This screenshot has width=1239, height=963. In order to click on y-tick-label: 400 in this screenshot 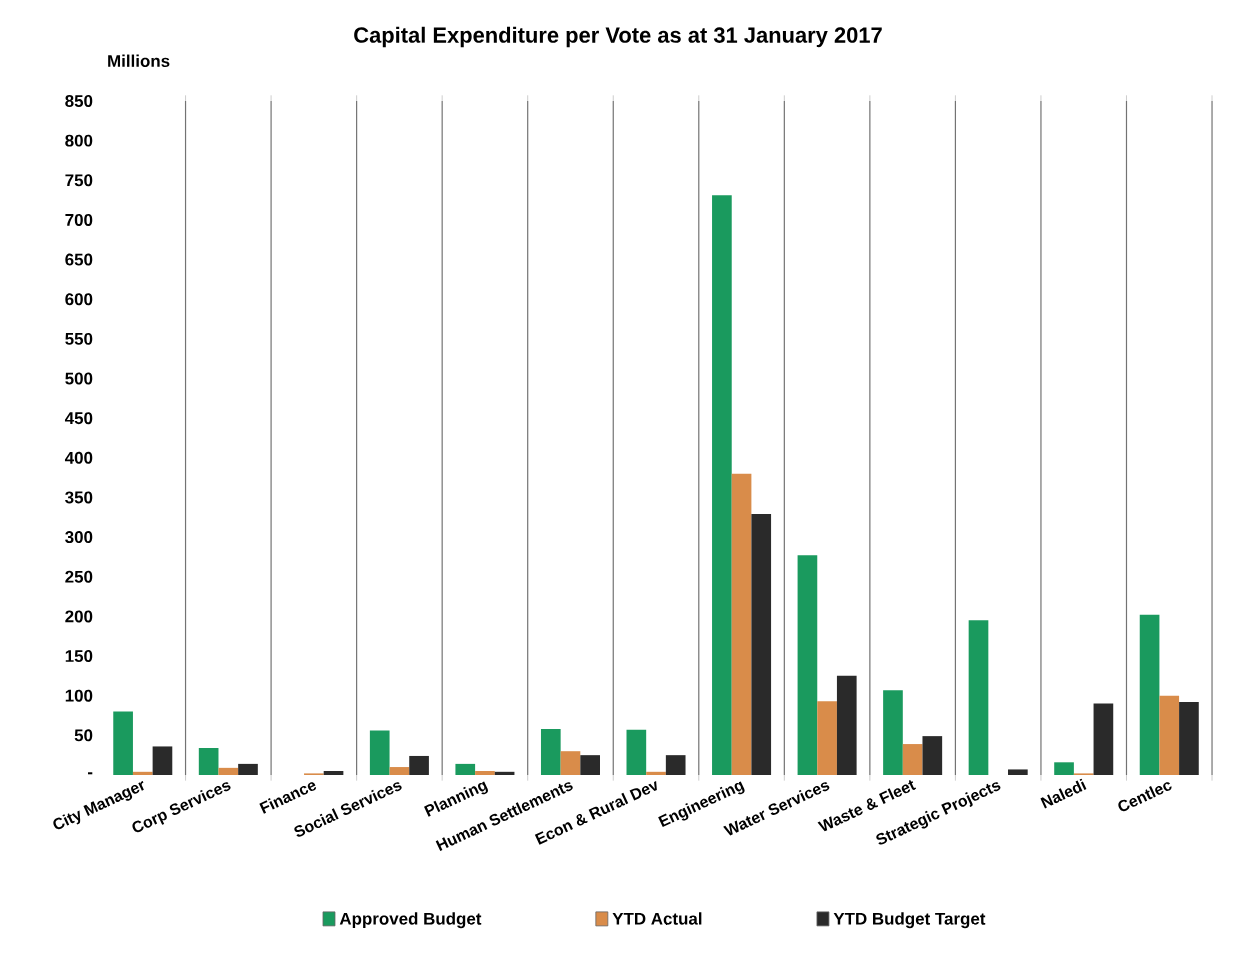, I will do `click(78, 457)`.